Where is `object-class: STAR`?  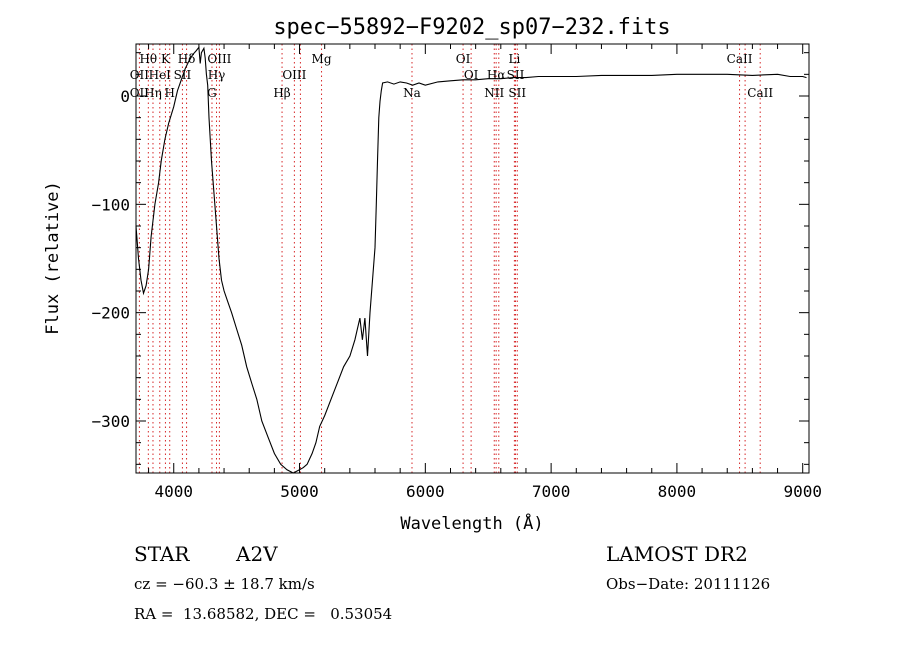
object-class: STAR is located at coordinates (162, 554).